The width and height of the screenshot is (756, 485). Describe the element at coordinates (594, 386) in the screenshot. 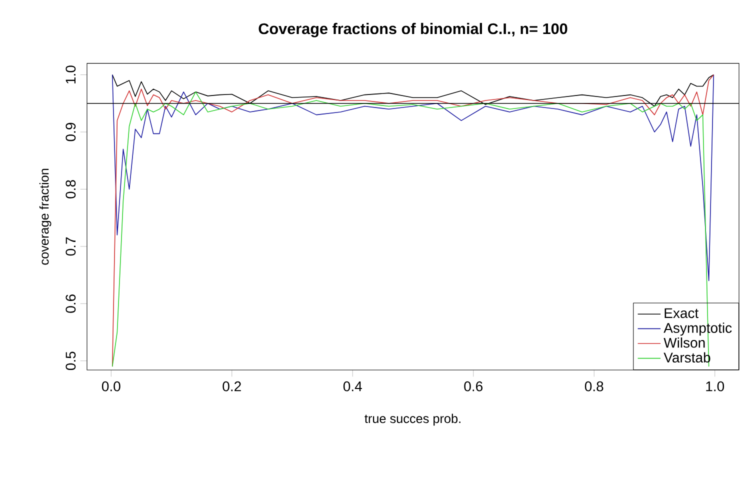

I see `x-tick-label: 0.8` at that location.